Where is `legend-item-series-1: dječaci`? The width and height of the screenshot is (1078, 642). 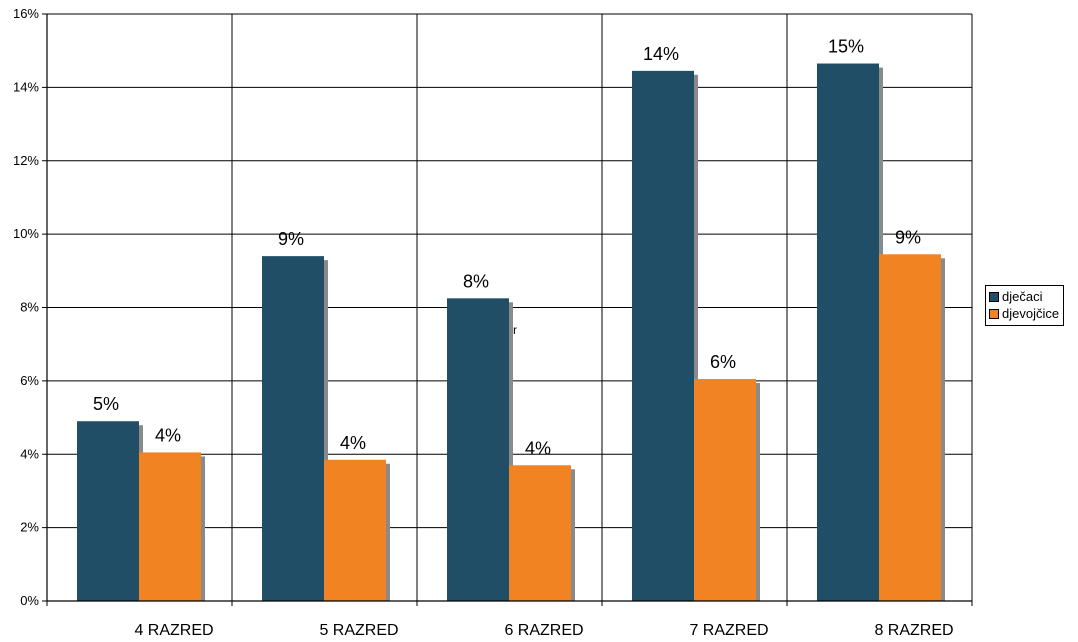 legend-item-series-1: dječaci is located at coordinates (1024, 296).